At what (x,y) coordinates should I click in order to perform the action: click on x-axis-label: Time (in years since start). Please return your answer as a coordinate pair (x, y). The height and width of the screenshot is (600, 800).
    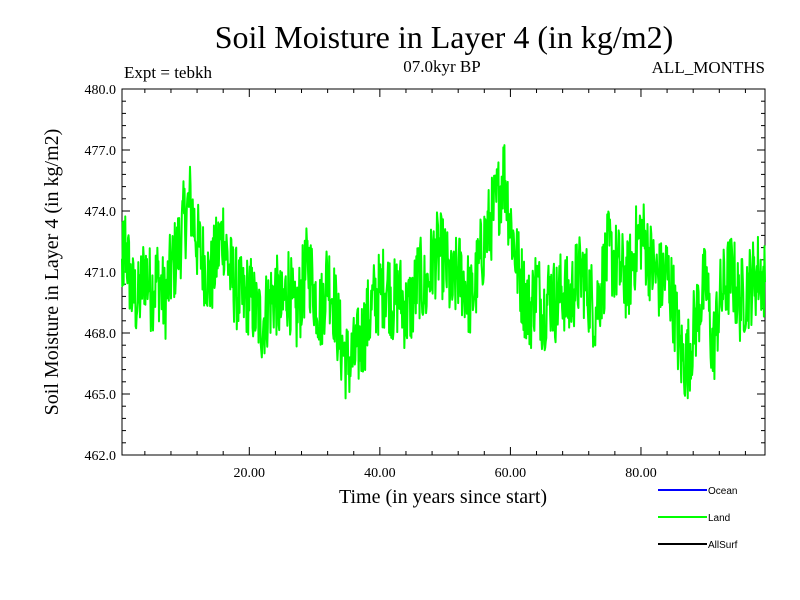
    Looking at the image, I should click on (443, 497).